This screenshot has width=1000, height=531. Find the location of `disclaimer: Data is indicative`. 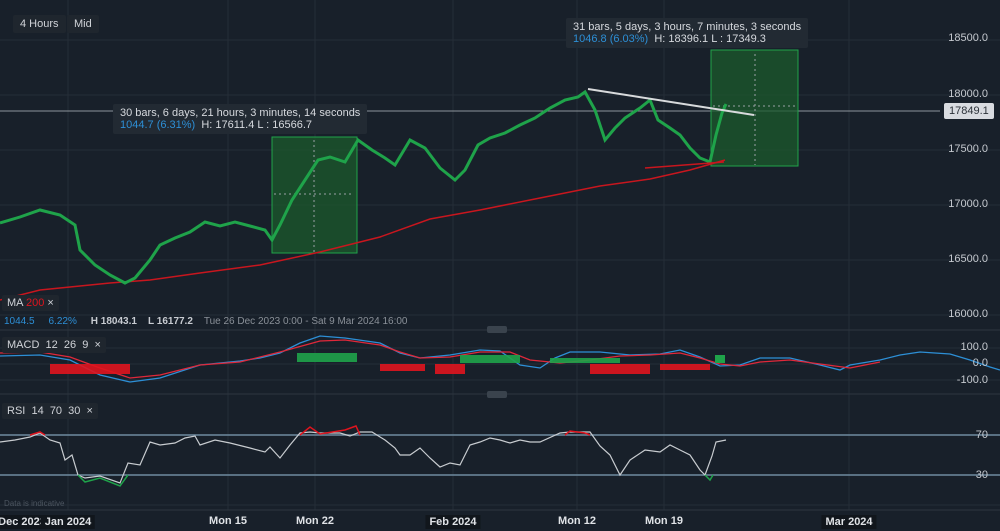

disclaimer: Data is indicative is located at coordinates (34, 503).